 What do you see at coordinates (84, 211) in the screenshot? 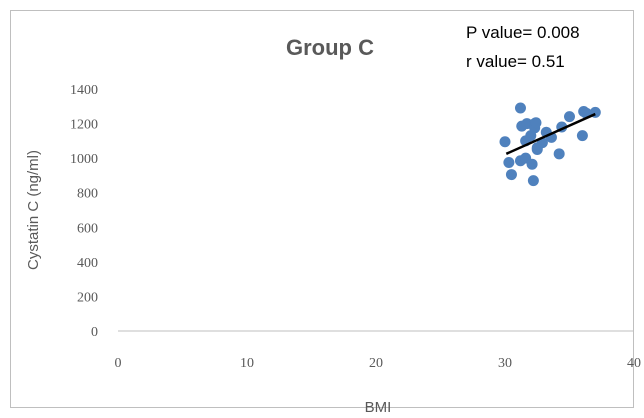
I see `y-tick-labels: 0 200 400 600 800 1000 1200 1400` at bounding box center [84, 211].